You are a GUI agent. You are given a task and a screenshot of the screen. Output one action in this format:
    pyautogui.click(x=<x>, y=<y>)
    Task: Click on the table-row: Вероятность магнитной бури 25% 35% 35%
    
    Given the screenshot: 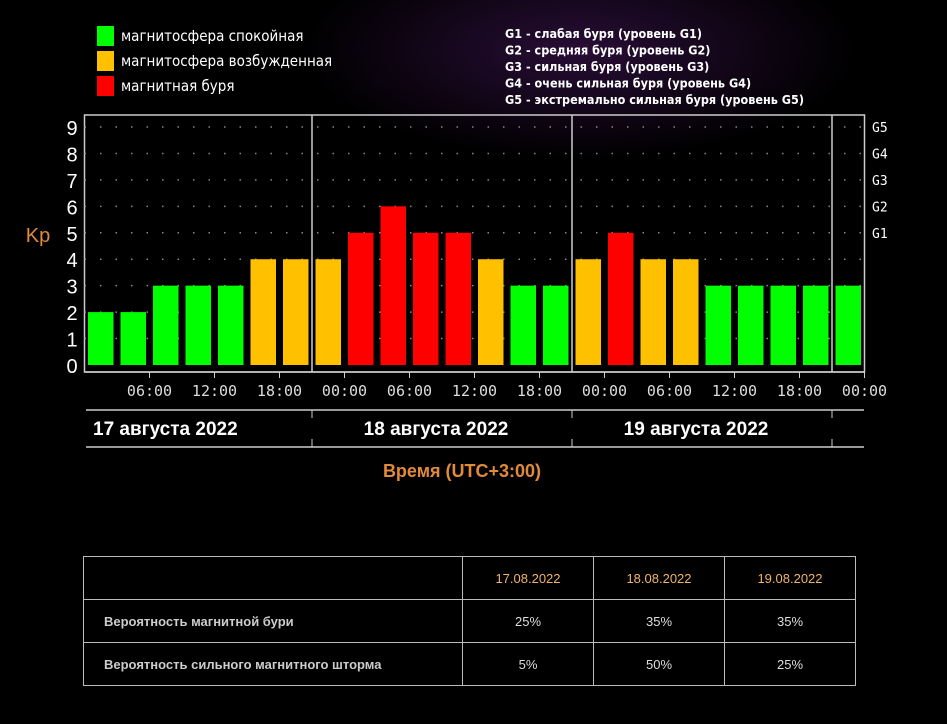 What is the action you would take?
    pyautogui.click(x=469, y=621)
    